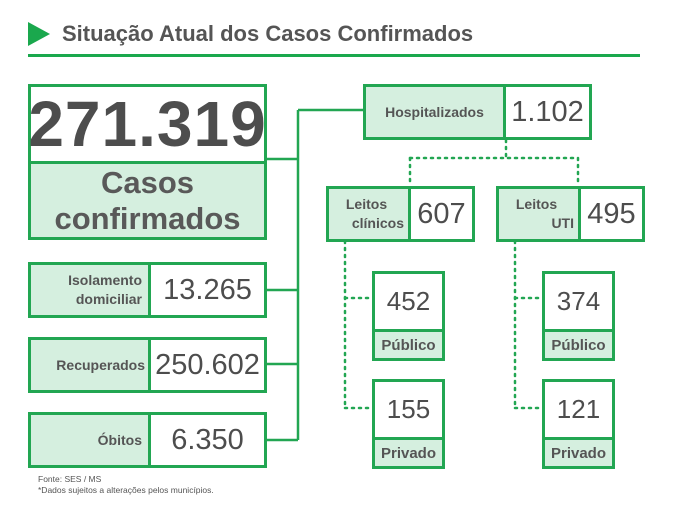  I want to click on leitos-clinicos-card: Leitos clínicos 607, so click(400, 214).